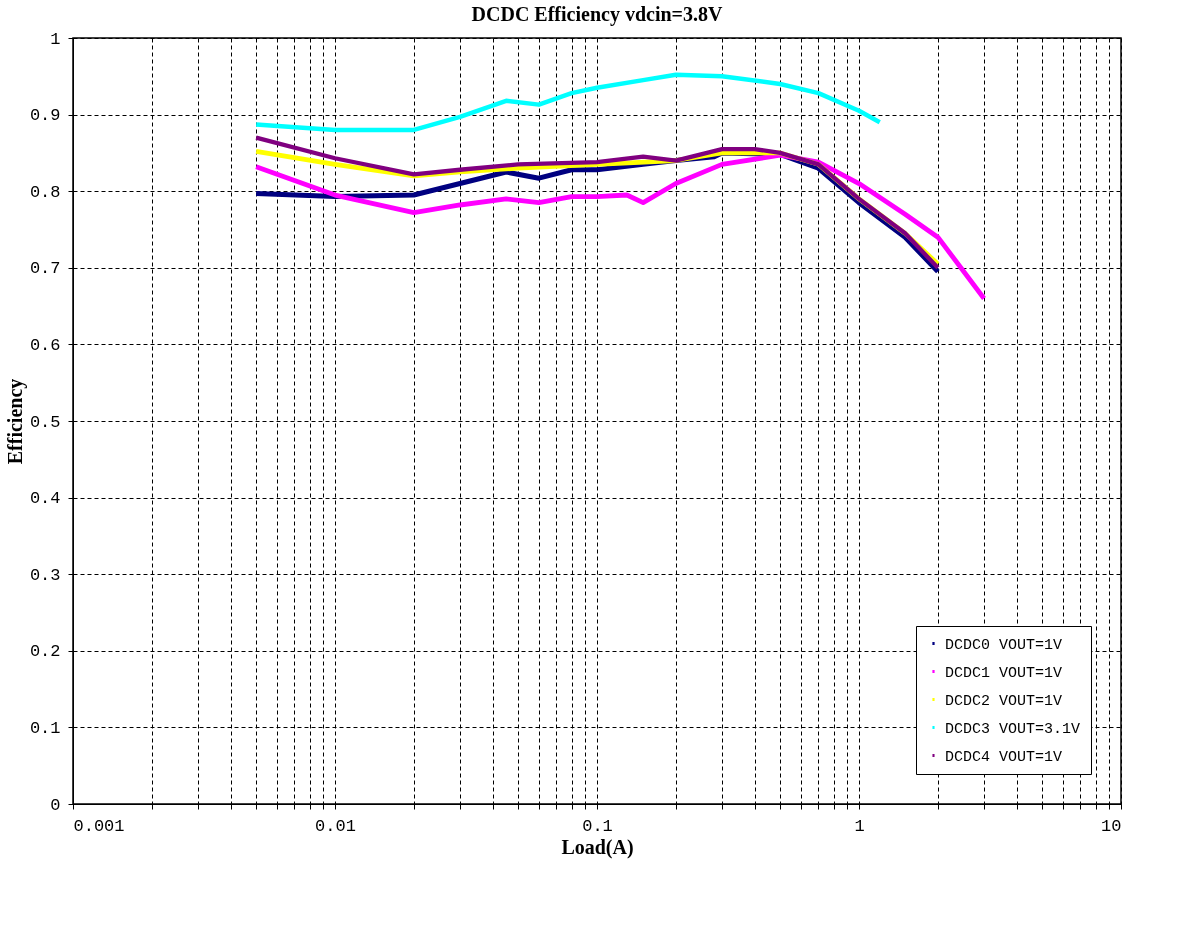 The image size is (1180, 931). Describe the element at coordinates (45, 652) in the screenshot. I see `y-tick-label: 0.2` at that location.